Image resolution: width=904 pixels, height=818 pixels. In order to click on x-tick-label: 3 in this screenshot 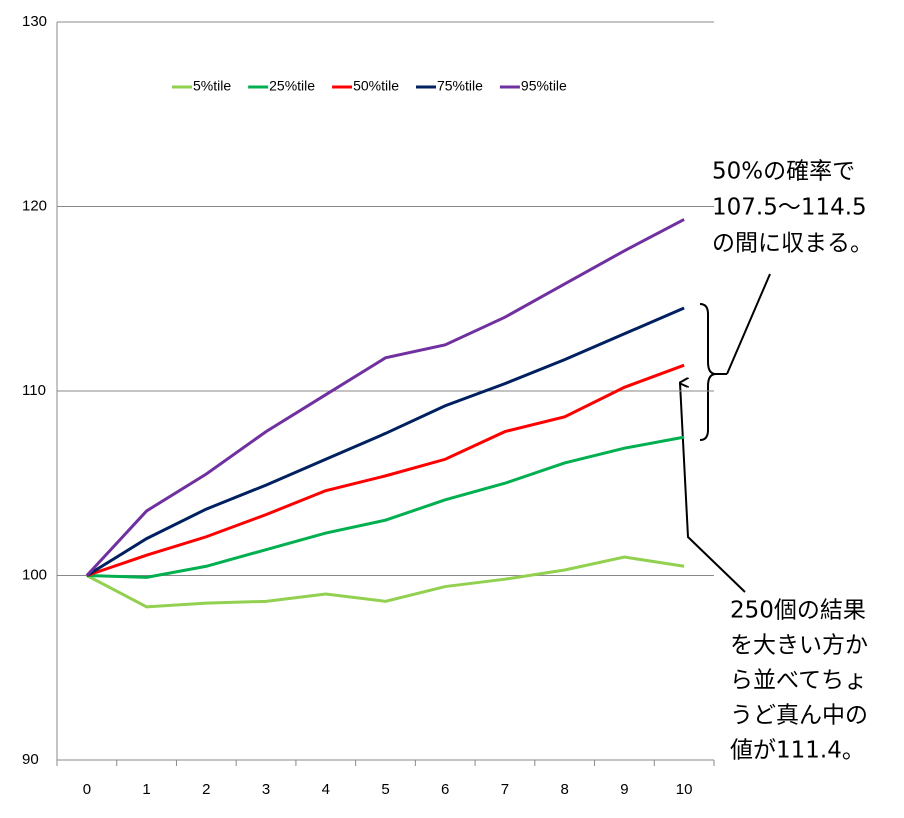, I will do `click(266, 789)`.